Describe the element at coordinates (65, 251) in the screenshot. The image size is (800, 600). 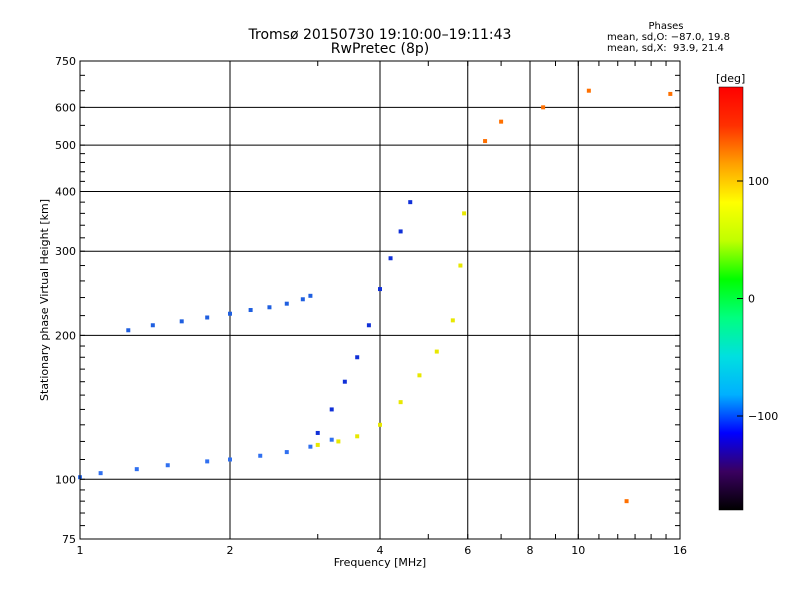
I see `y-tick-label: 300` at that location.